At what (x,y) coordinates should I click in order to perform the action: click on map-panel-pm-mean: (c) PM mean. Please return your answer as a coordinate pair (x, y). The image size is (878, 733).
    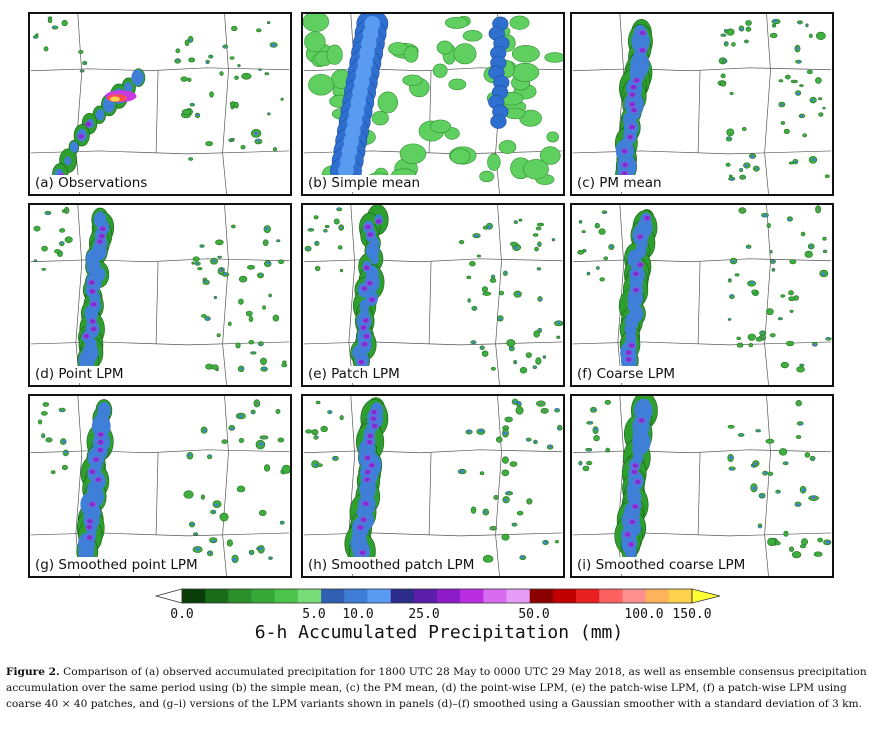
    Looking at the image, I should click on (702, 104).